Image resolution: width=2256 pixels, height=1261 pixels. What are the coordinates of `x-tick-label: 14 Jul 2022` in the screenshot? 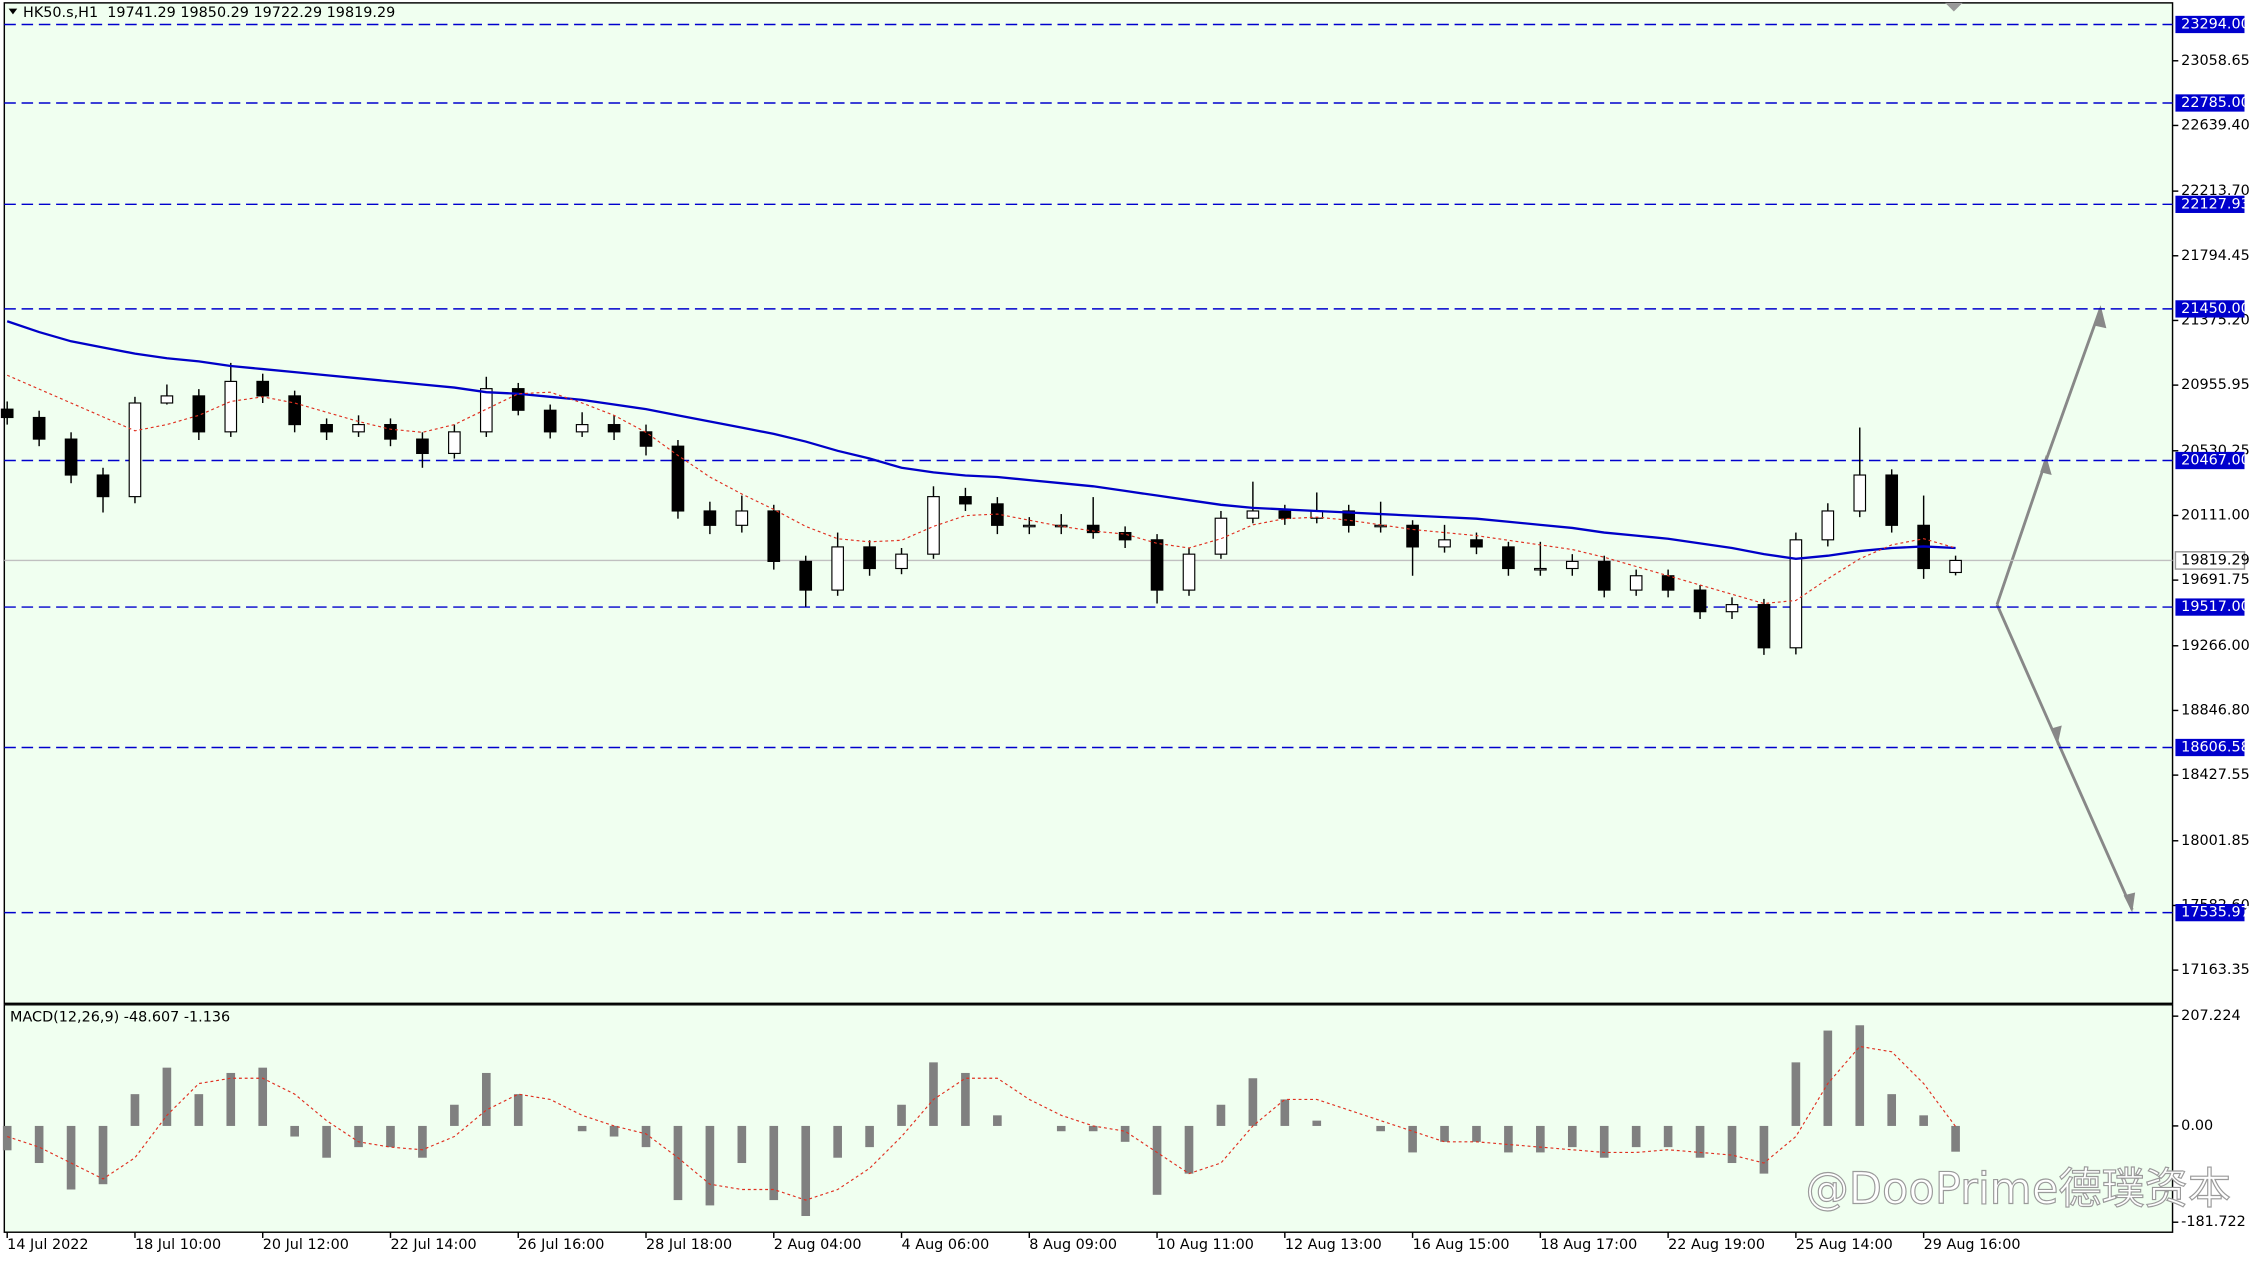 It's located at (47, 1245).